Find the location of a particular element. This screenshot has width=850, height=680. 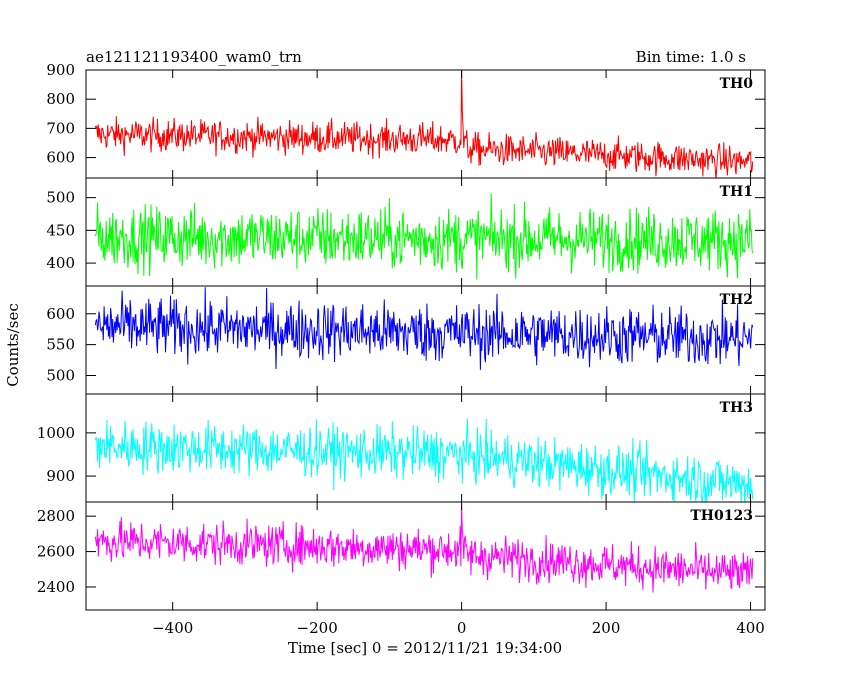

y-tick-label: 2600 is located at coordinates (56, 552).